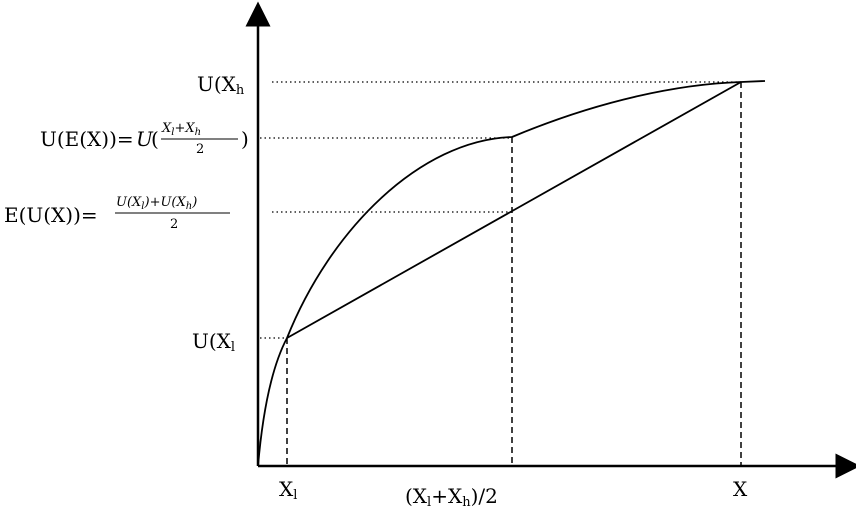 The image size is (856, 508). Describe the element at coordinates (87, 139) in the screenshot. I see `u-ex-prefix: U(E(X))=` at that location.